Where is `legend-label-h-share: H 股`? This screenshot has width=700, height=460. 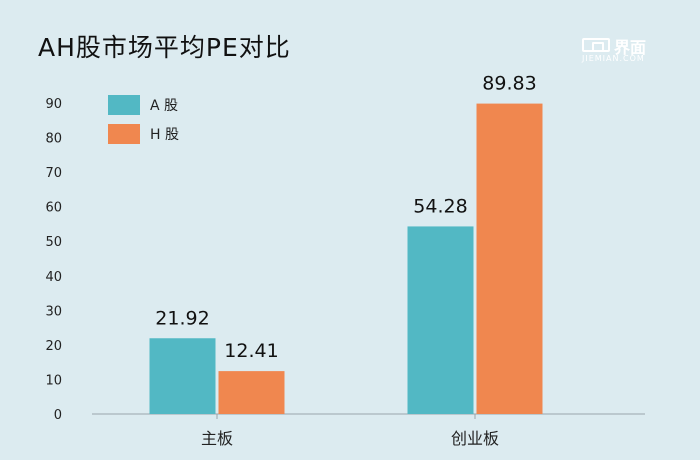 legend-label-h-share: H 股 is located at coordinates (164, 135).